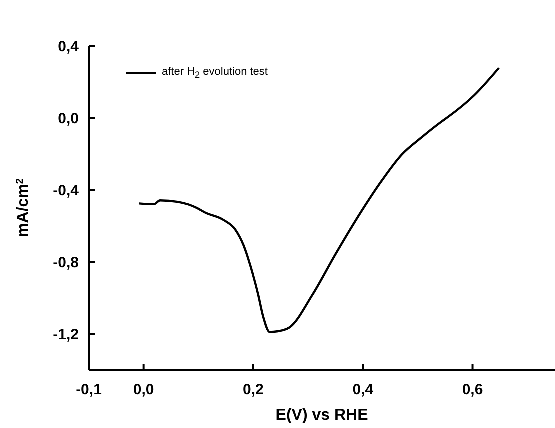  Describe the element at coordinates (215, 73) in the screenshot. I see `legend-label: after H$_{2}$ evolution test` at that location.